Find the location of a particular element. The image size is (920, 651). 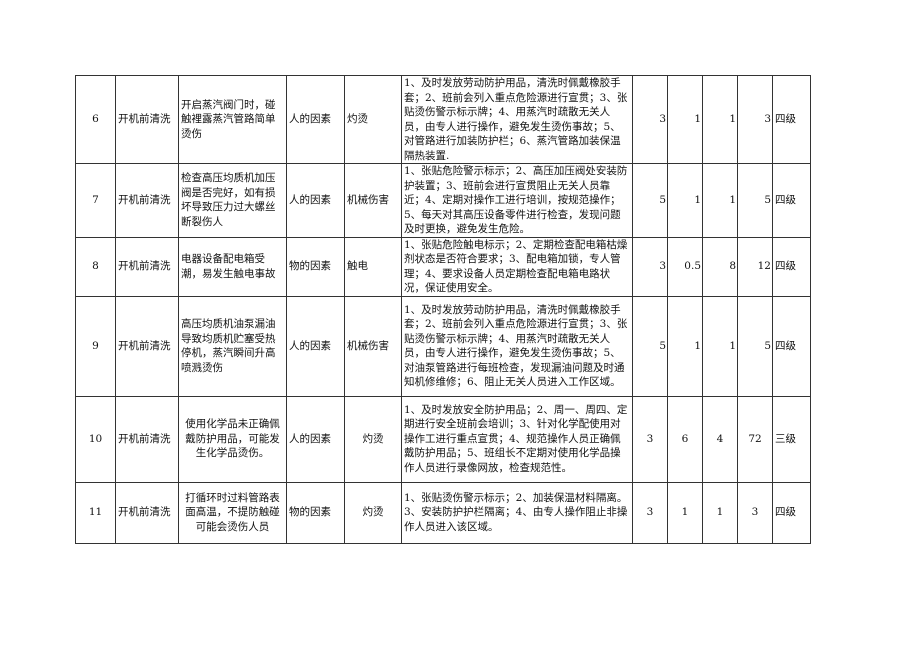

row-number: 6 is located at coordinates (95, 119).